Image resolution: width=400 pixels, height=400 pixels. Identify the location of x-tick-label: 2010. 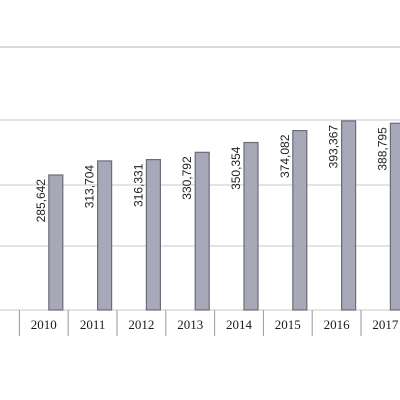
(44, 324).